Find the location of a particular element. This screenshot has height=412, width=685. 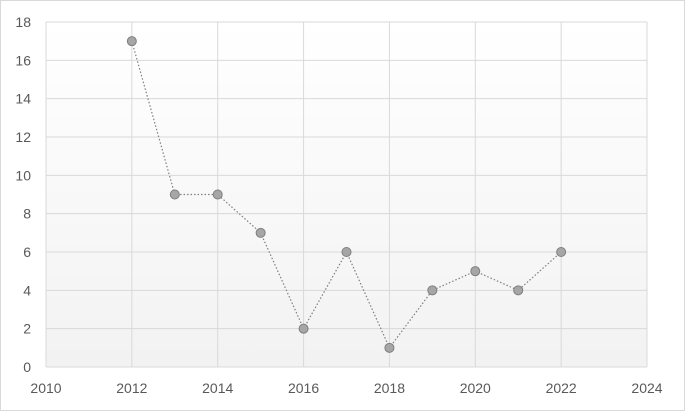

y-tick-label: 10 is located at coordinates (23, 175).